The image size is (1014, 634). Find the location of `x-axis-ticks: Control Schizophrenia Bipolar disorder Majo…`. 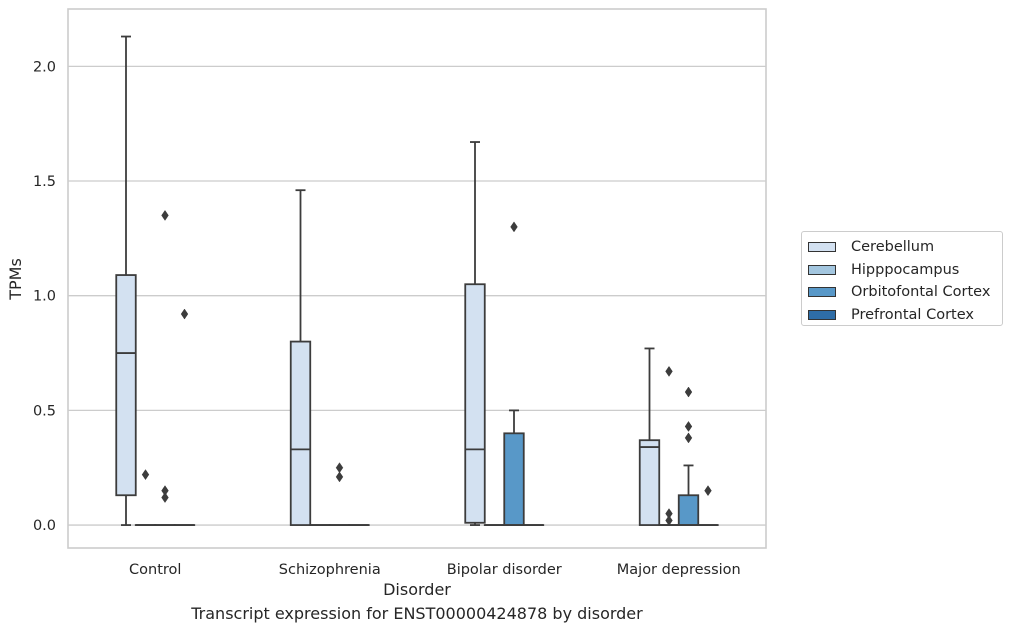

x-axis-ticks: Control Schizophrenia Bipolar disorder Majo… is located at coordinates (435, 570).